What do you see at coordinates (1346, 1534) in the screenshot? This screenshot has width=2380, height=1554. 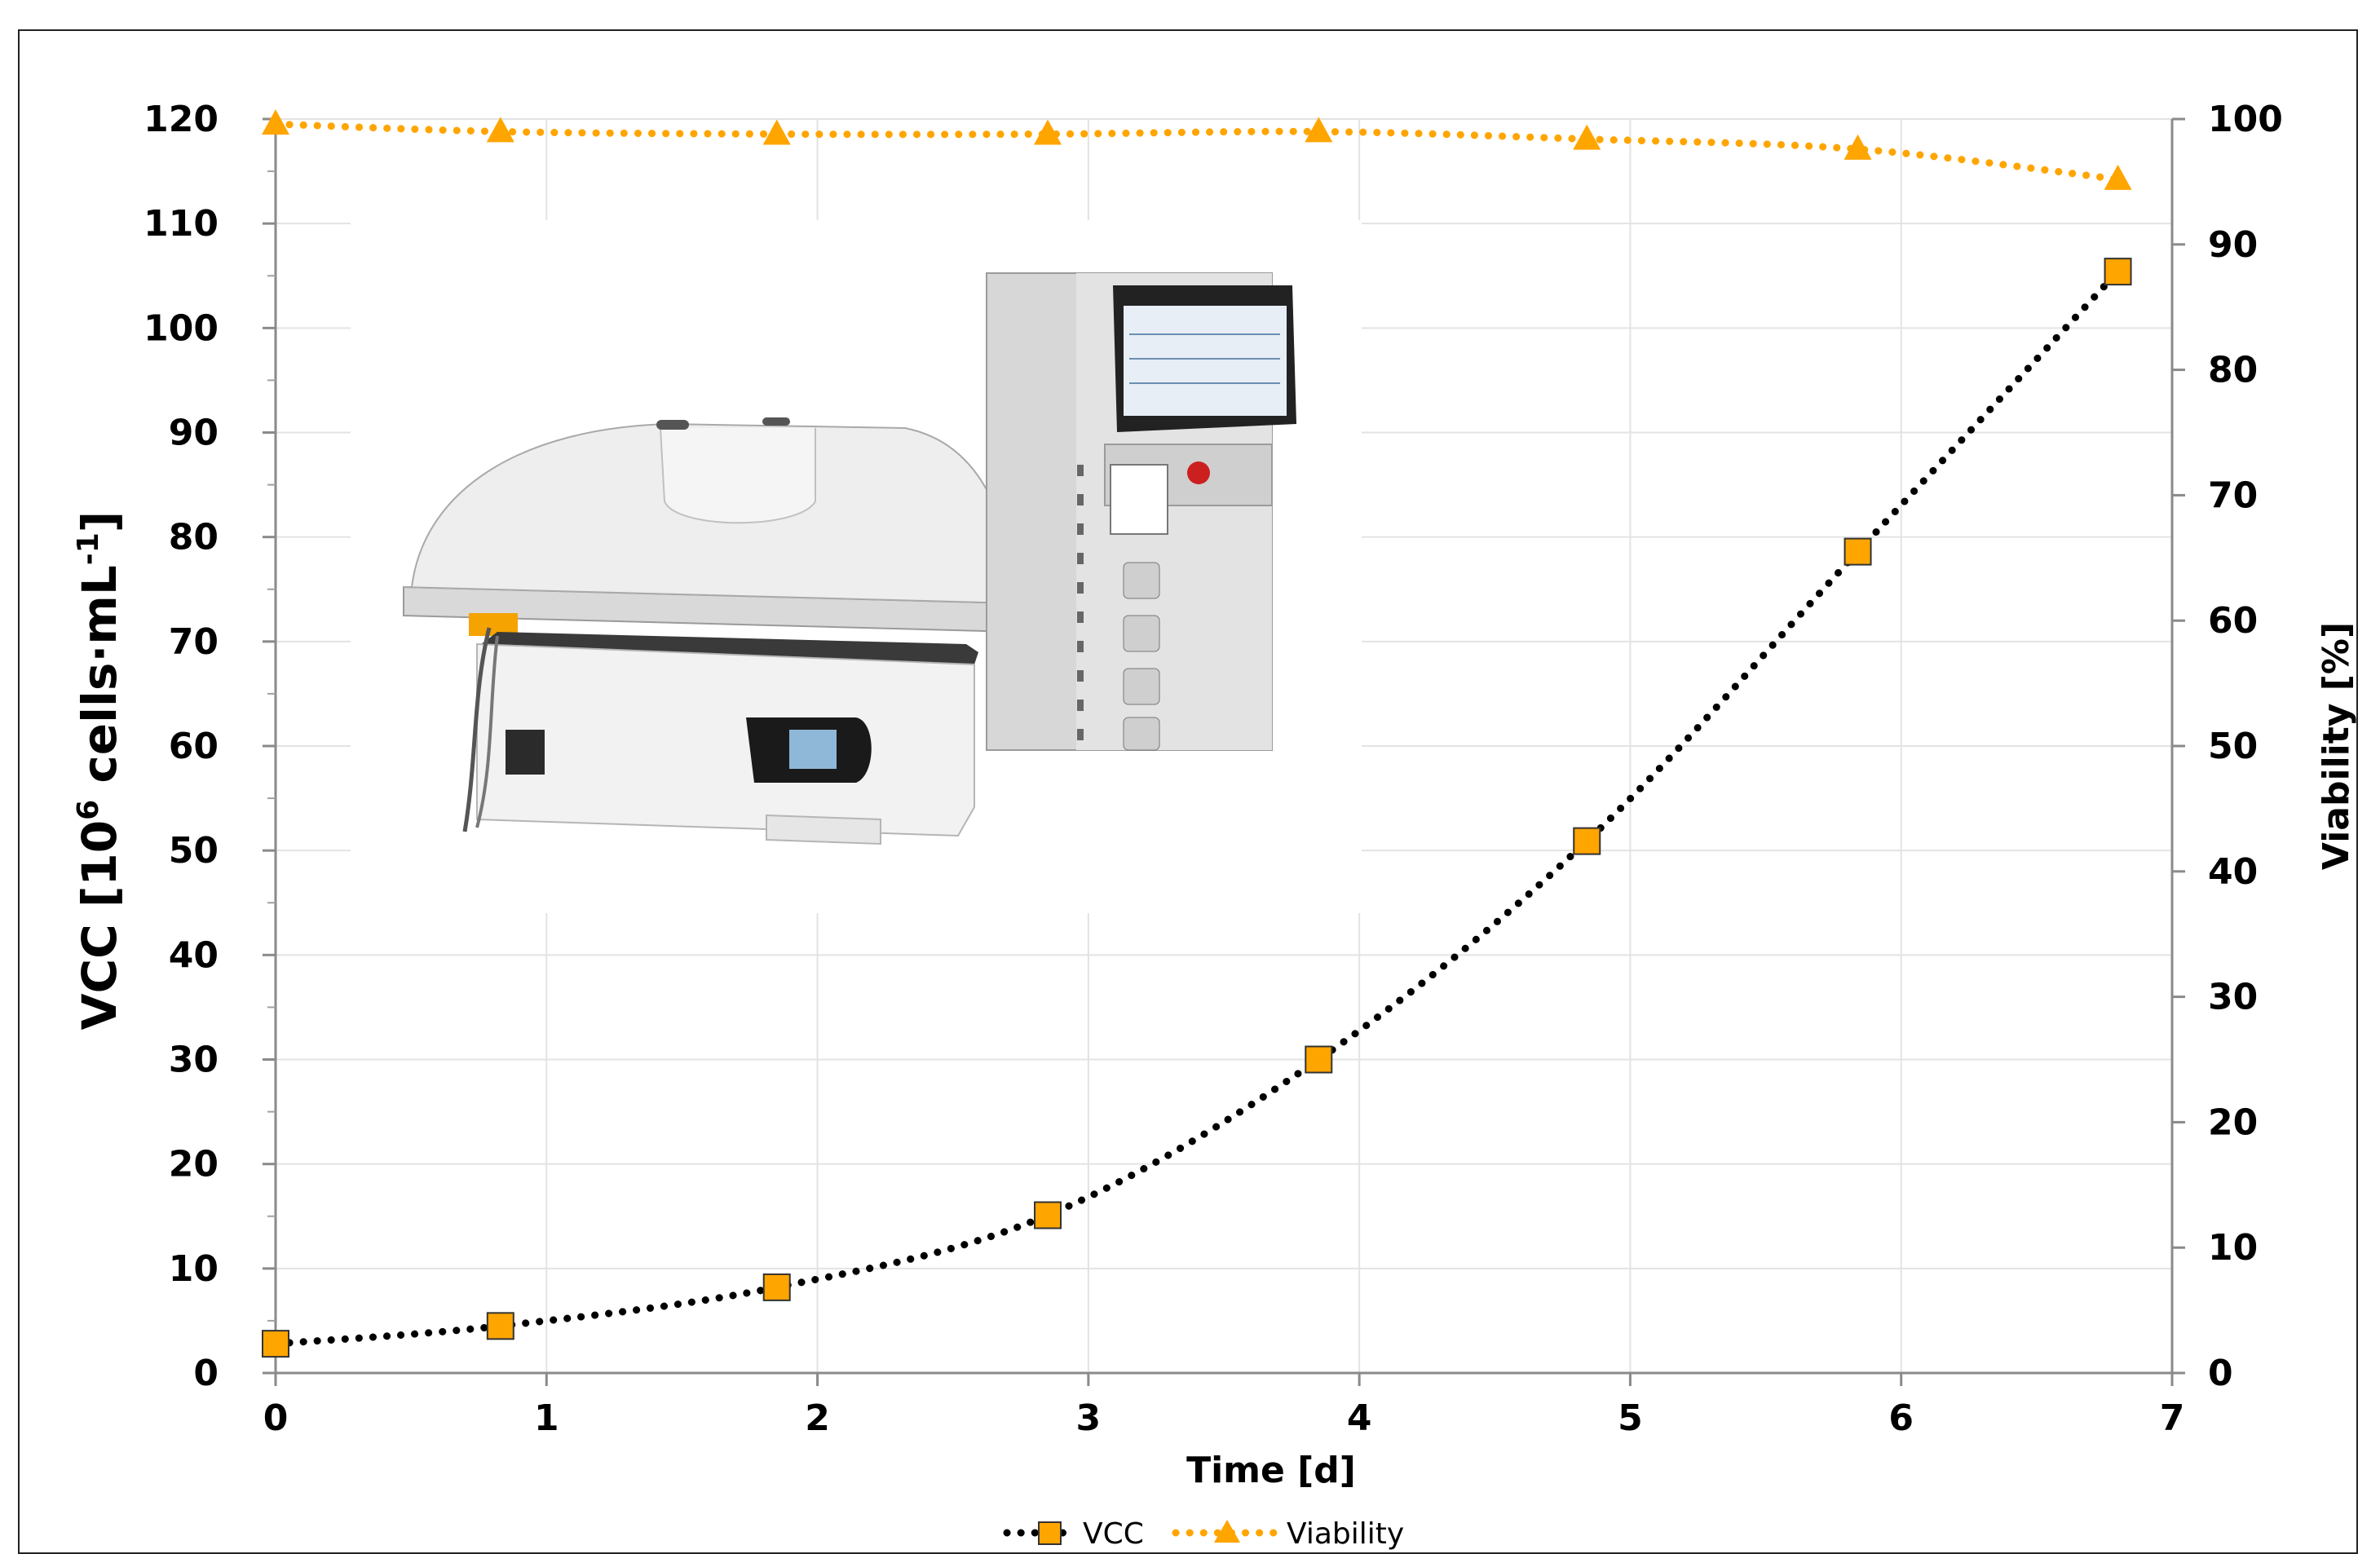 I see `legend-label-viability: Viability` at bounding box center [1346, 1534].